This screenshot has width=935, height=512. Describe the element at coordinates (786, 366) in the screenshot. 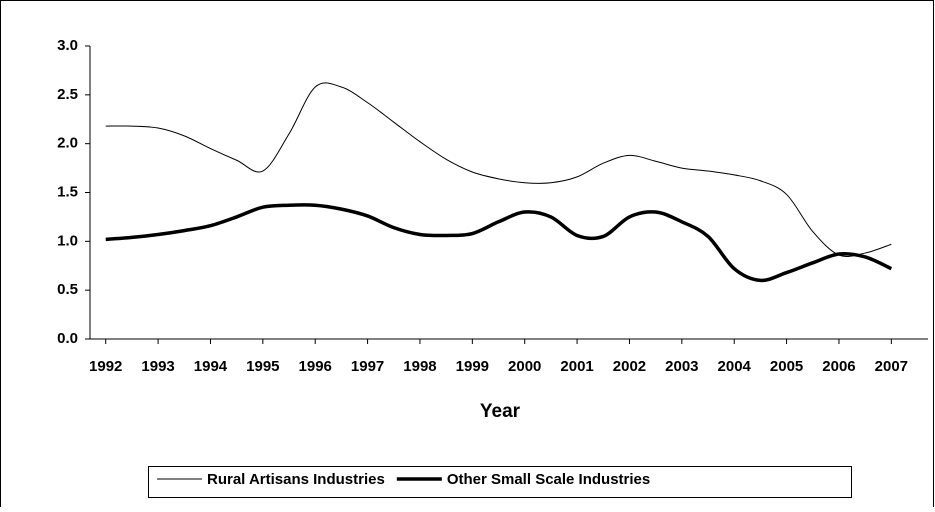

I see `x-tick-label: 2005` at that location.